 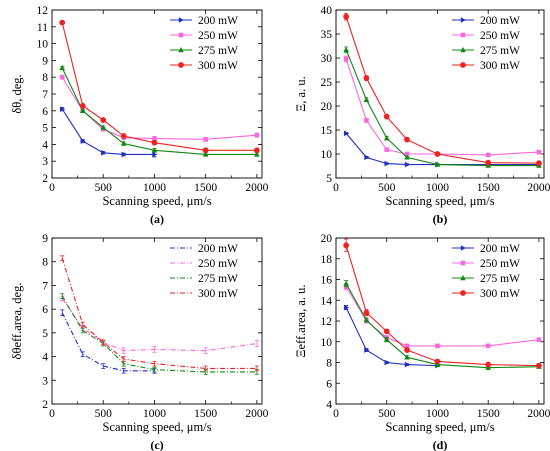 What do you see at coordinates (500, 66) in the screenshot?
I see `legend-label: 300 mW` at bounding box center [500, 66].